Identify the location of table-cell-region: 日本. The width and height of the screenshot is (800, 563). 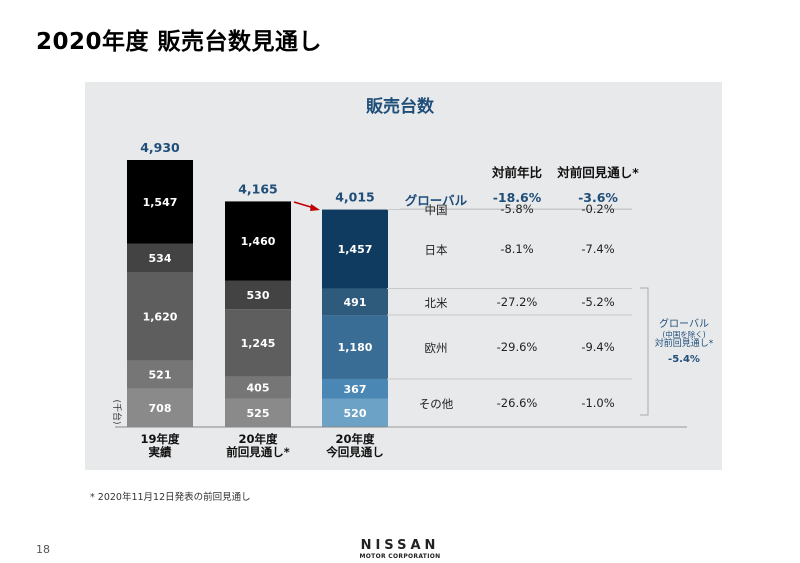
(436, 250).